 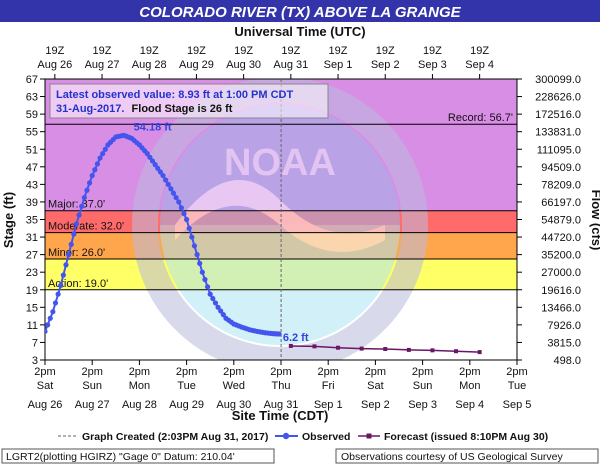 I want to click on flow-tick-label: 19616.0, so click(x=561, y=291).